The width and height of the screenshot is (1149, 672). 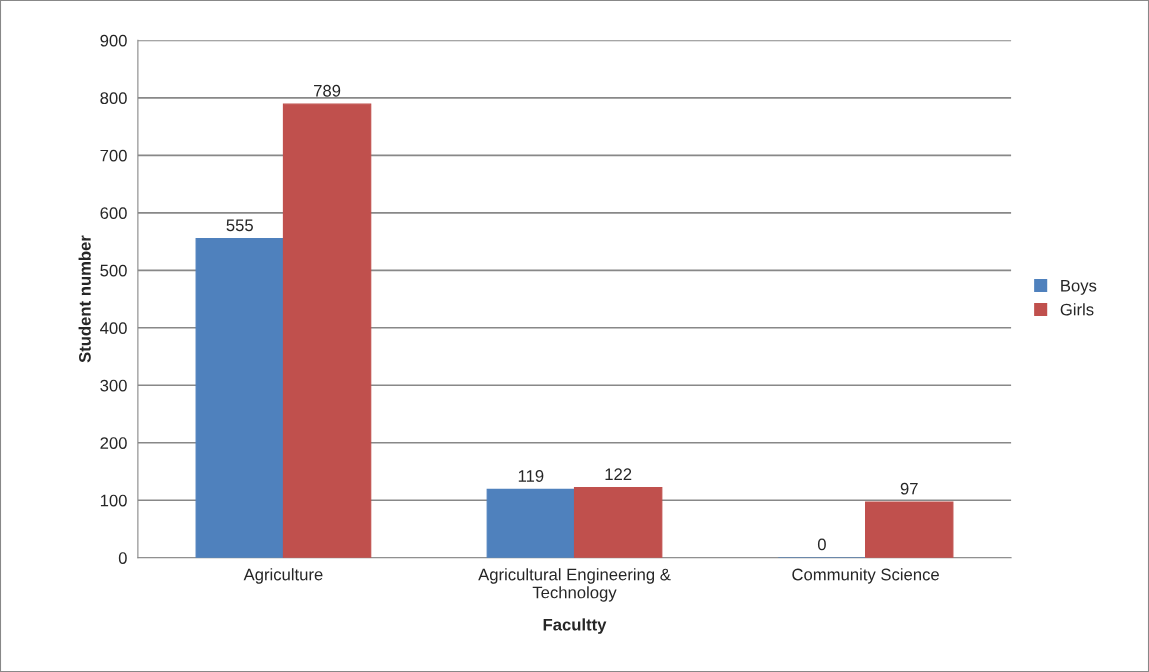 What do you see at coordinates (113, 443) in the screenshot?
I see `y-tick-label: 200` at bounding box center [113, 443].